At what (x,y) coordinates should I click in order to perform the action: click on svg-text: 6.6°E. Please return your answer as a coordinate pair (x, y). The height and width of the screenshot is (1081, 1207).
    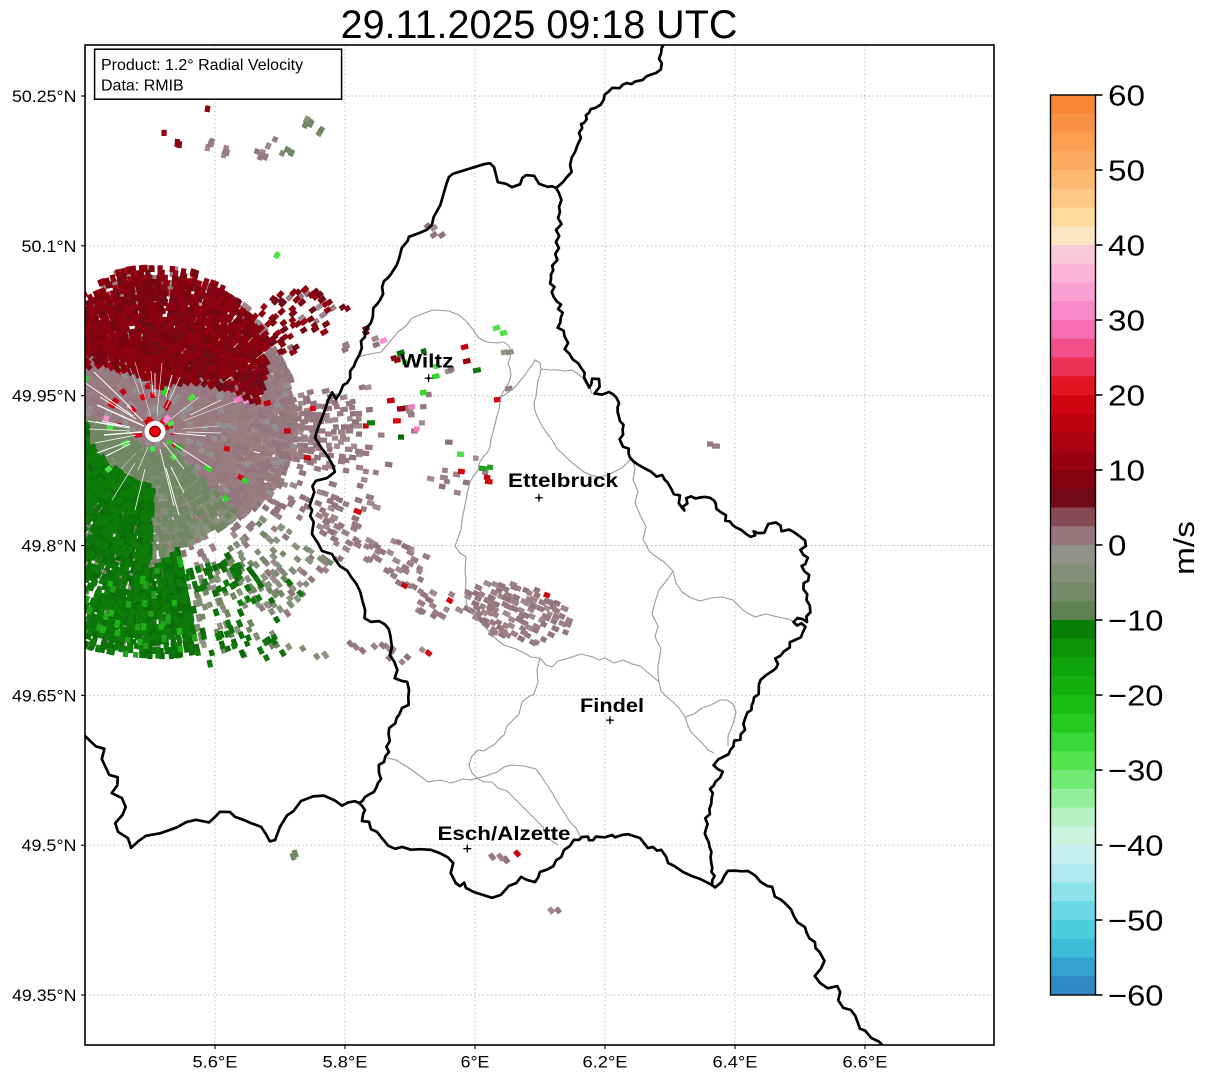
    Looking at the image, I should click on (865, 1062).